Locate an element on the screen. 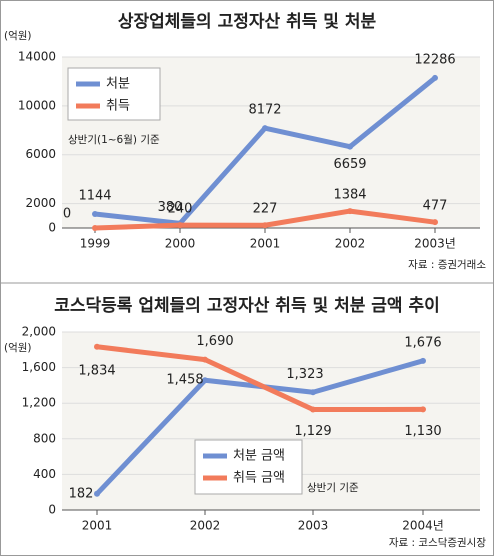 This screenshot has height=556, width=494. data-label: 227 is located at coordinates (265, 209).